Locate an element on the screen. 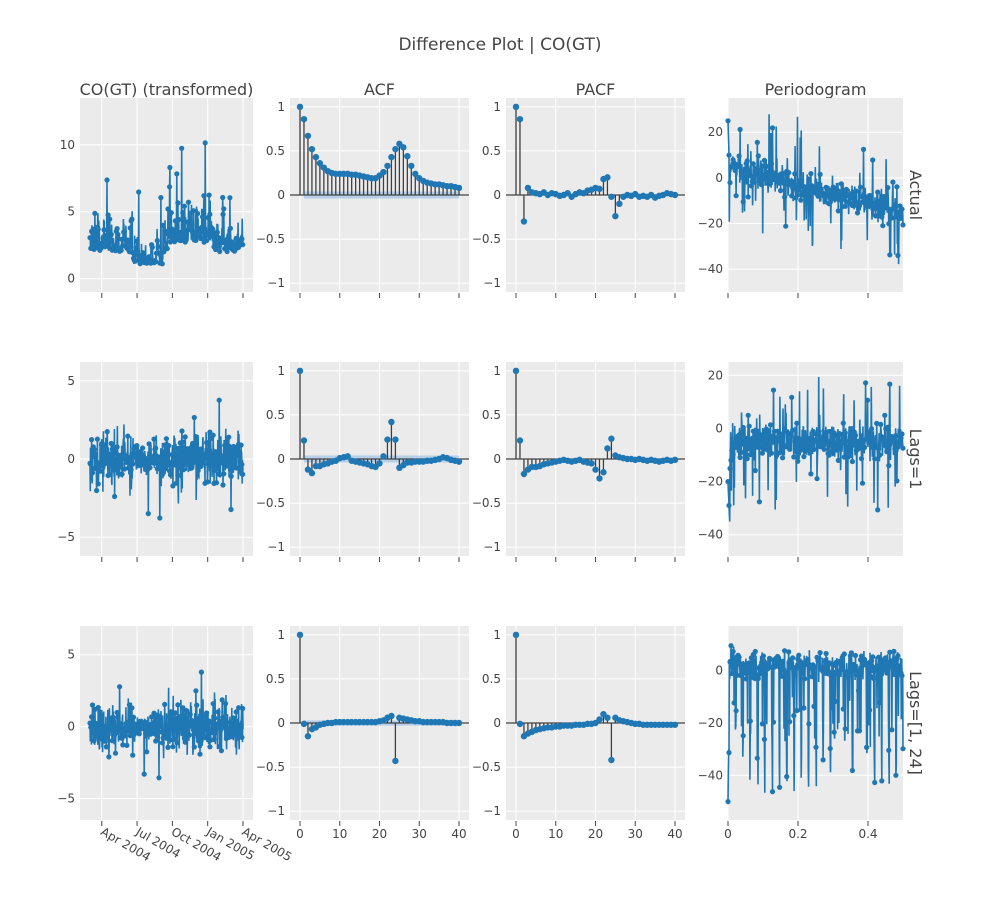 This screenshot has height=900, width=1000. panel-r0-c0: 0 5 10 is located at coordinates (156, 198).